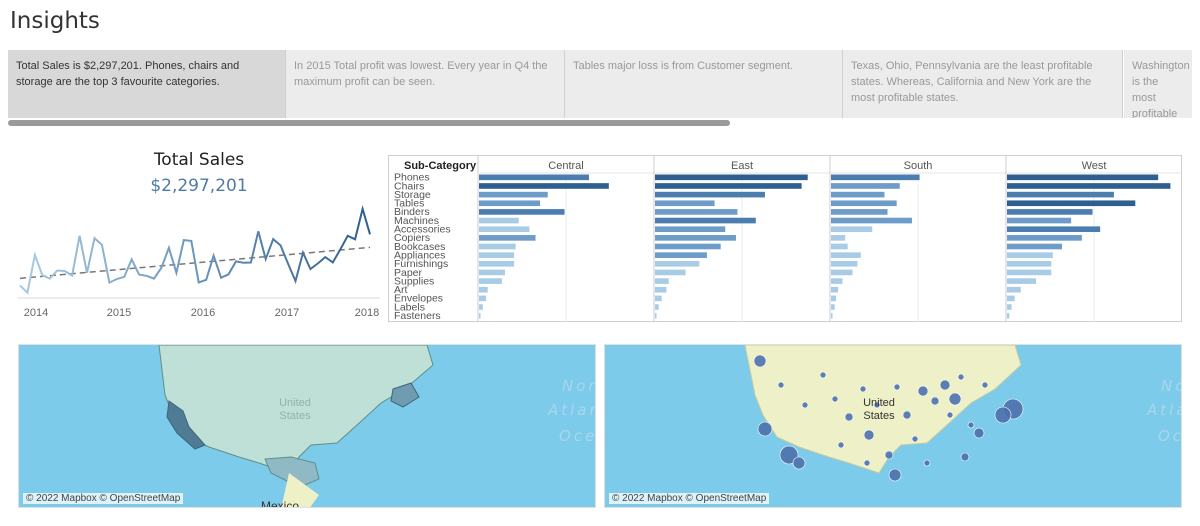 This screenshot has height=526, width=1200. Describe the element at coordinates (419, 247) in the screenshot. I see `category-label: Bookcases` at that location.